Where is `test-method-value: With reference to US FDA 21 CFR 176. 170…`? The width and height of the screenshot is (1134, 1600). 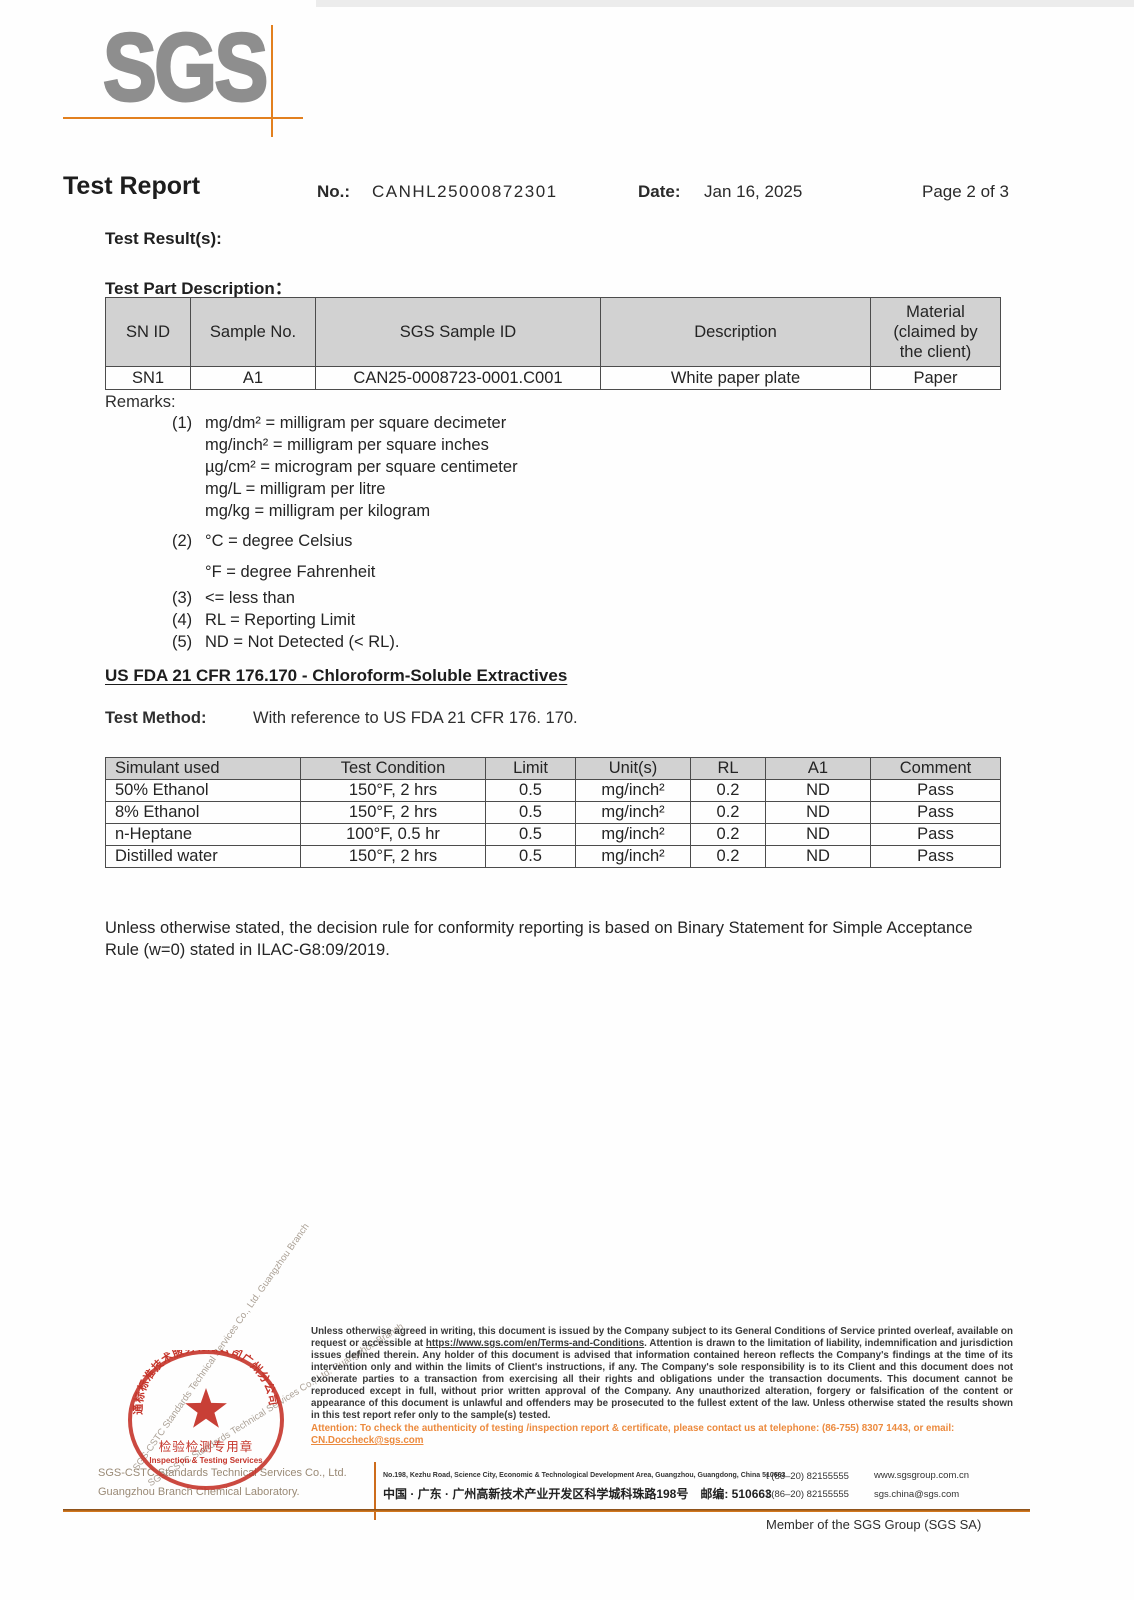
test-method-value: With reference to US FDA 21 CFR 176. 170… is located at coordinates (415, 718).